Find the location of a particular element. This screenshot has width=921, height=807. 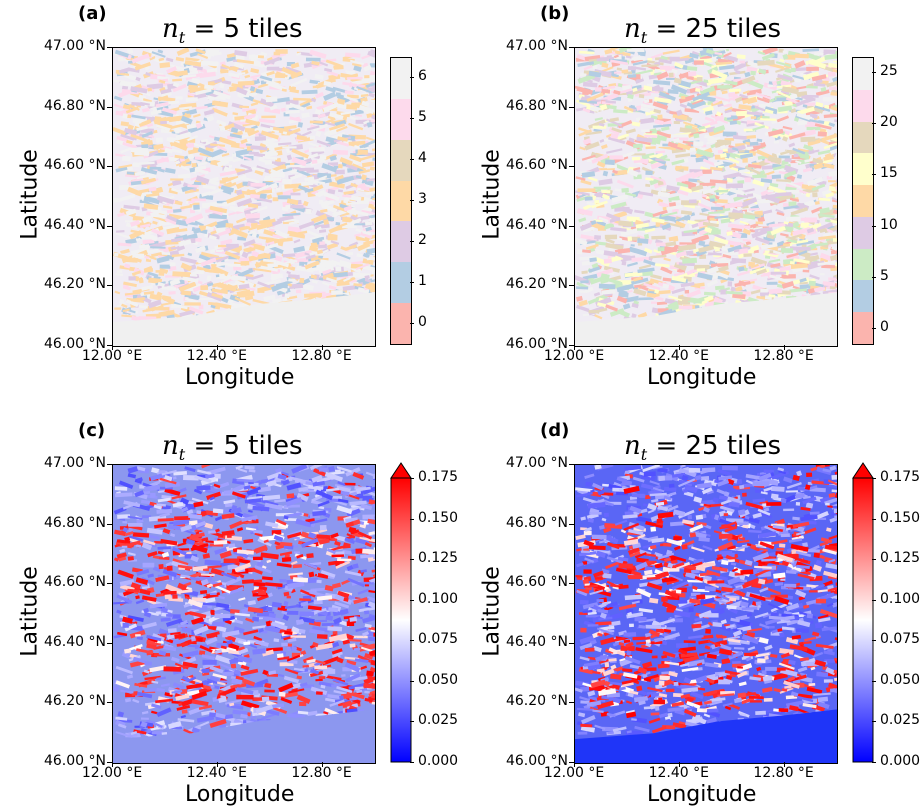

title-subscript: t is located at coordinates (182, 37).